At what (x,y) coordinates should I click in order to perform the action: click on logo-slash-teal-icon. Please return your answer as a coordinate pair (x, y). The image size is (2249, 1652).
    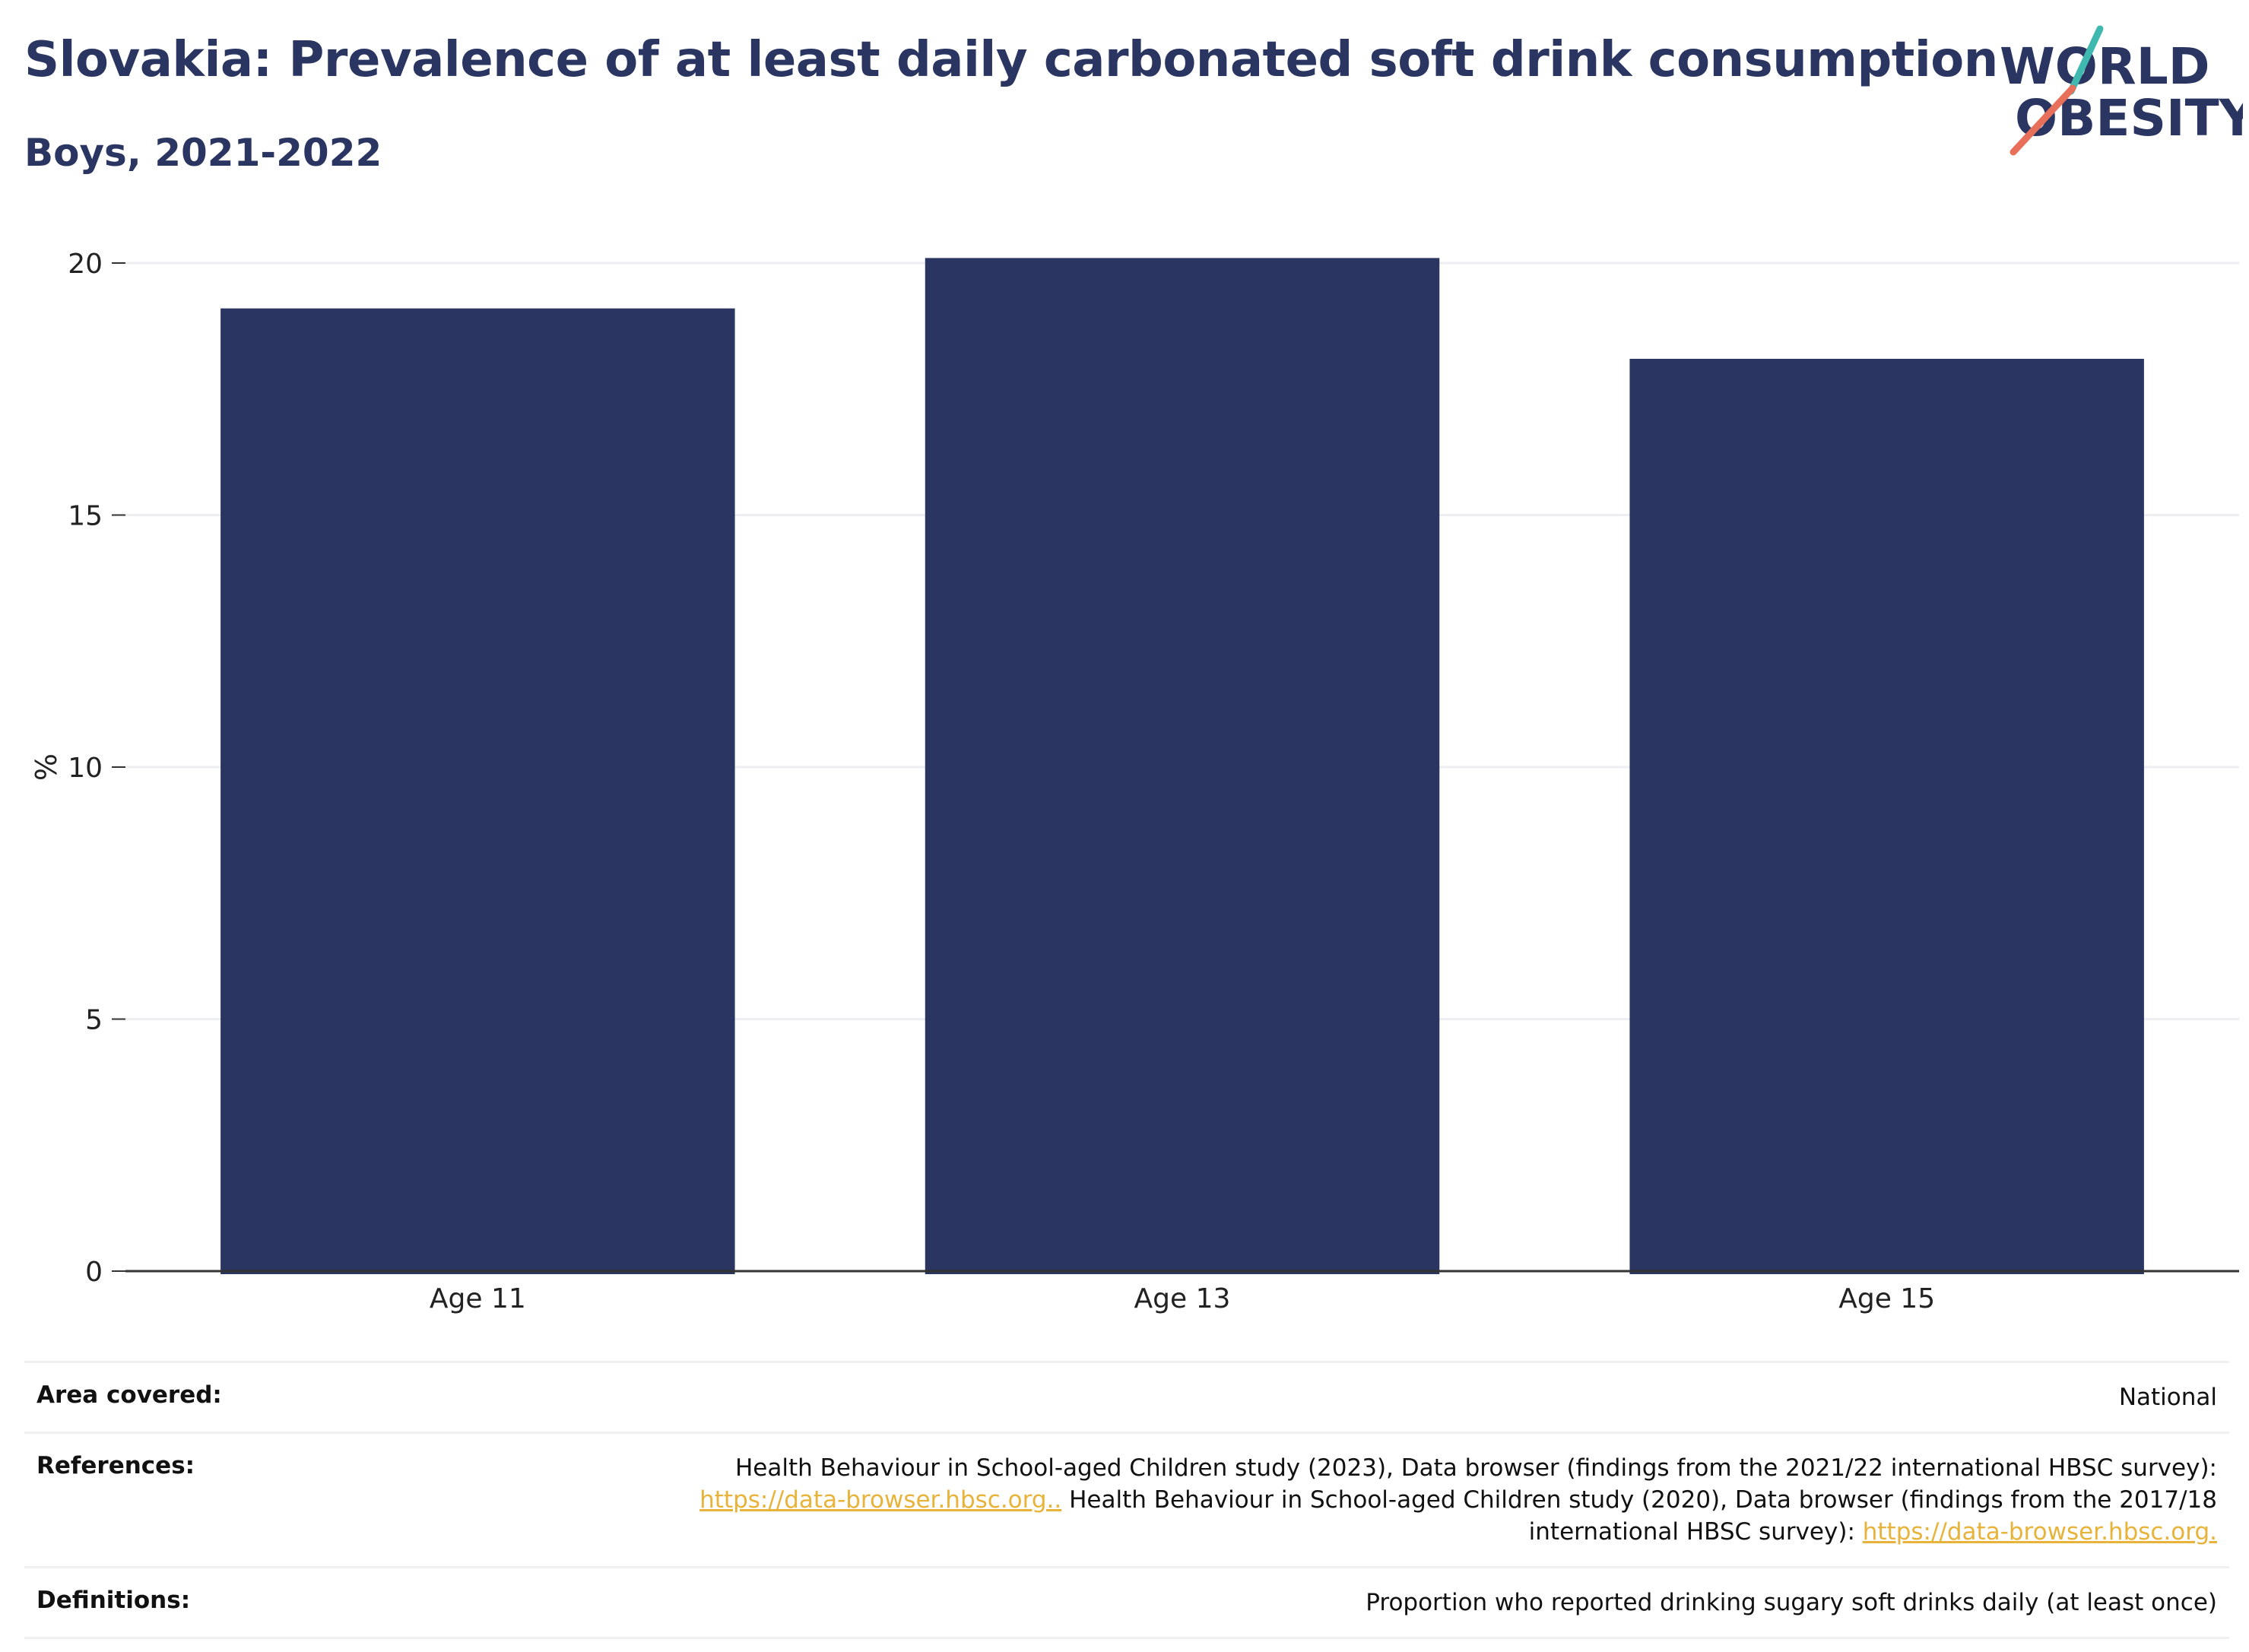
    Looking at the image, I should click on (2085, 60).